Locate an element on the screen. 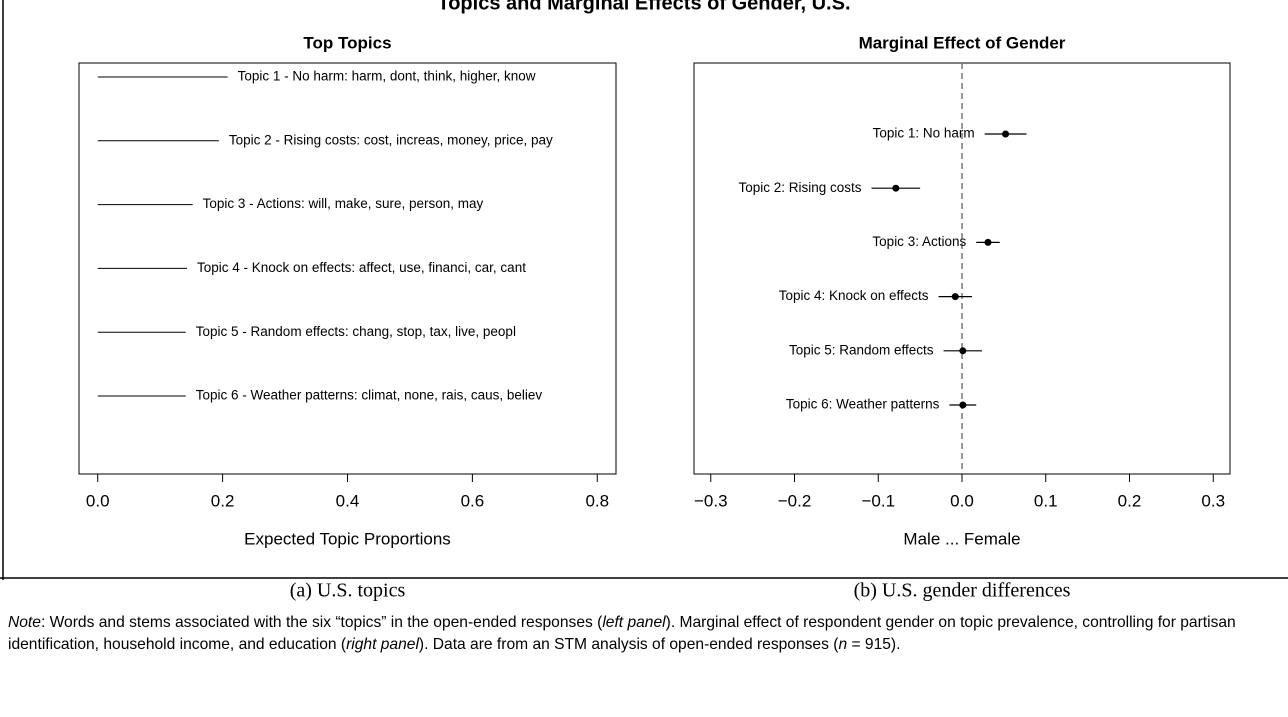  x-tick-label: 0.4 is located at coordinates (348, 500).